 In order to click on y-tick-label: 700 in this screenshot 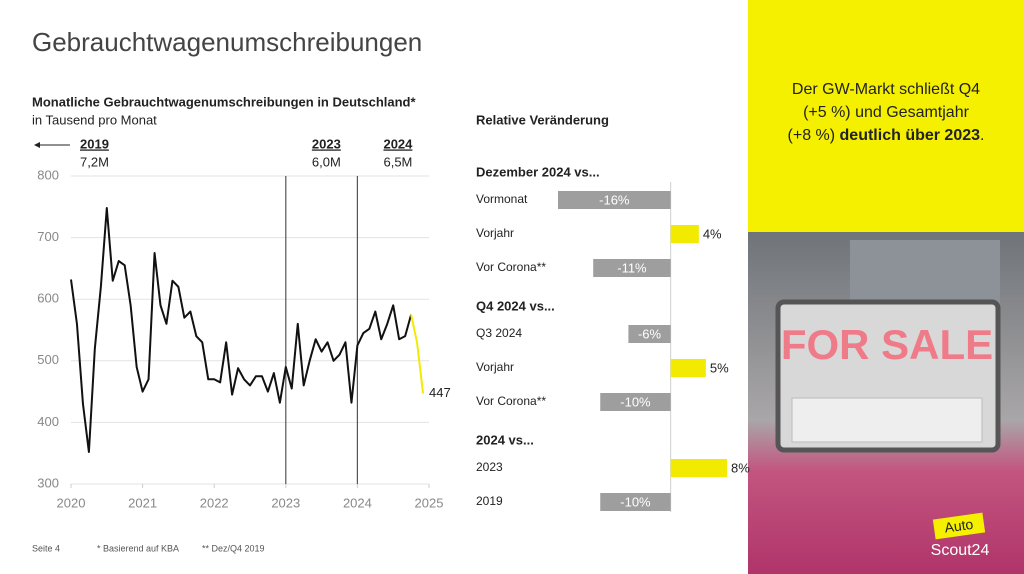, I will do `click(48, 236)`.